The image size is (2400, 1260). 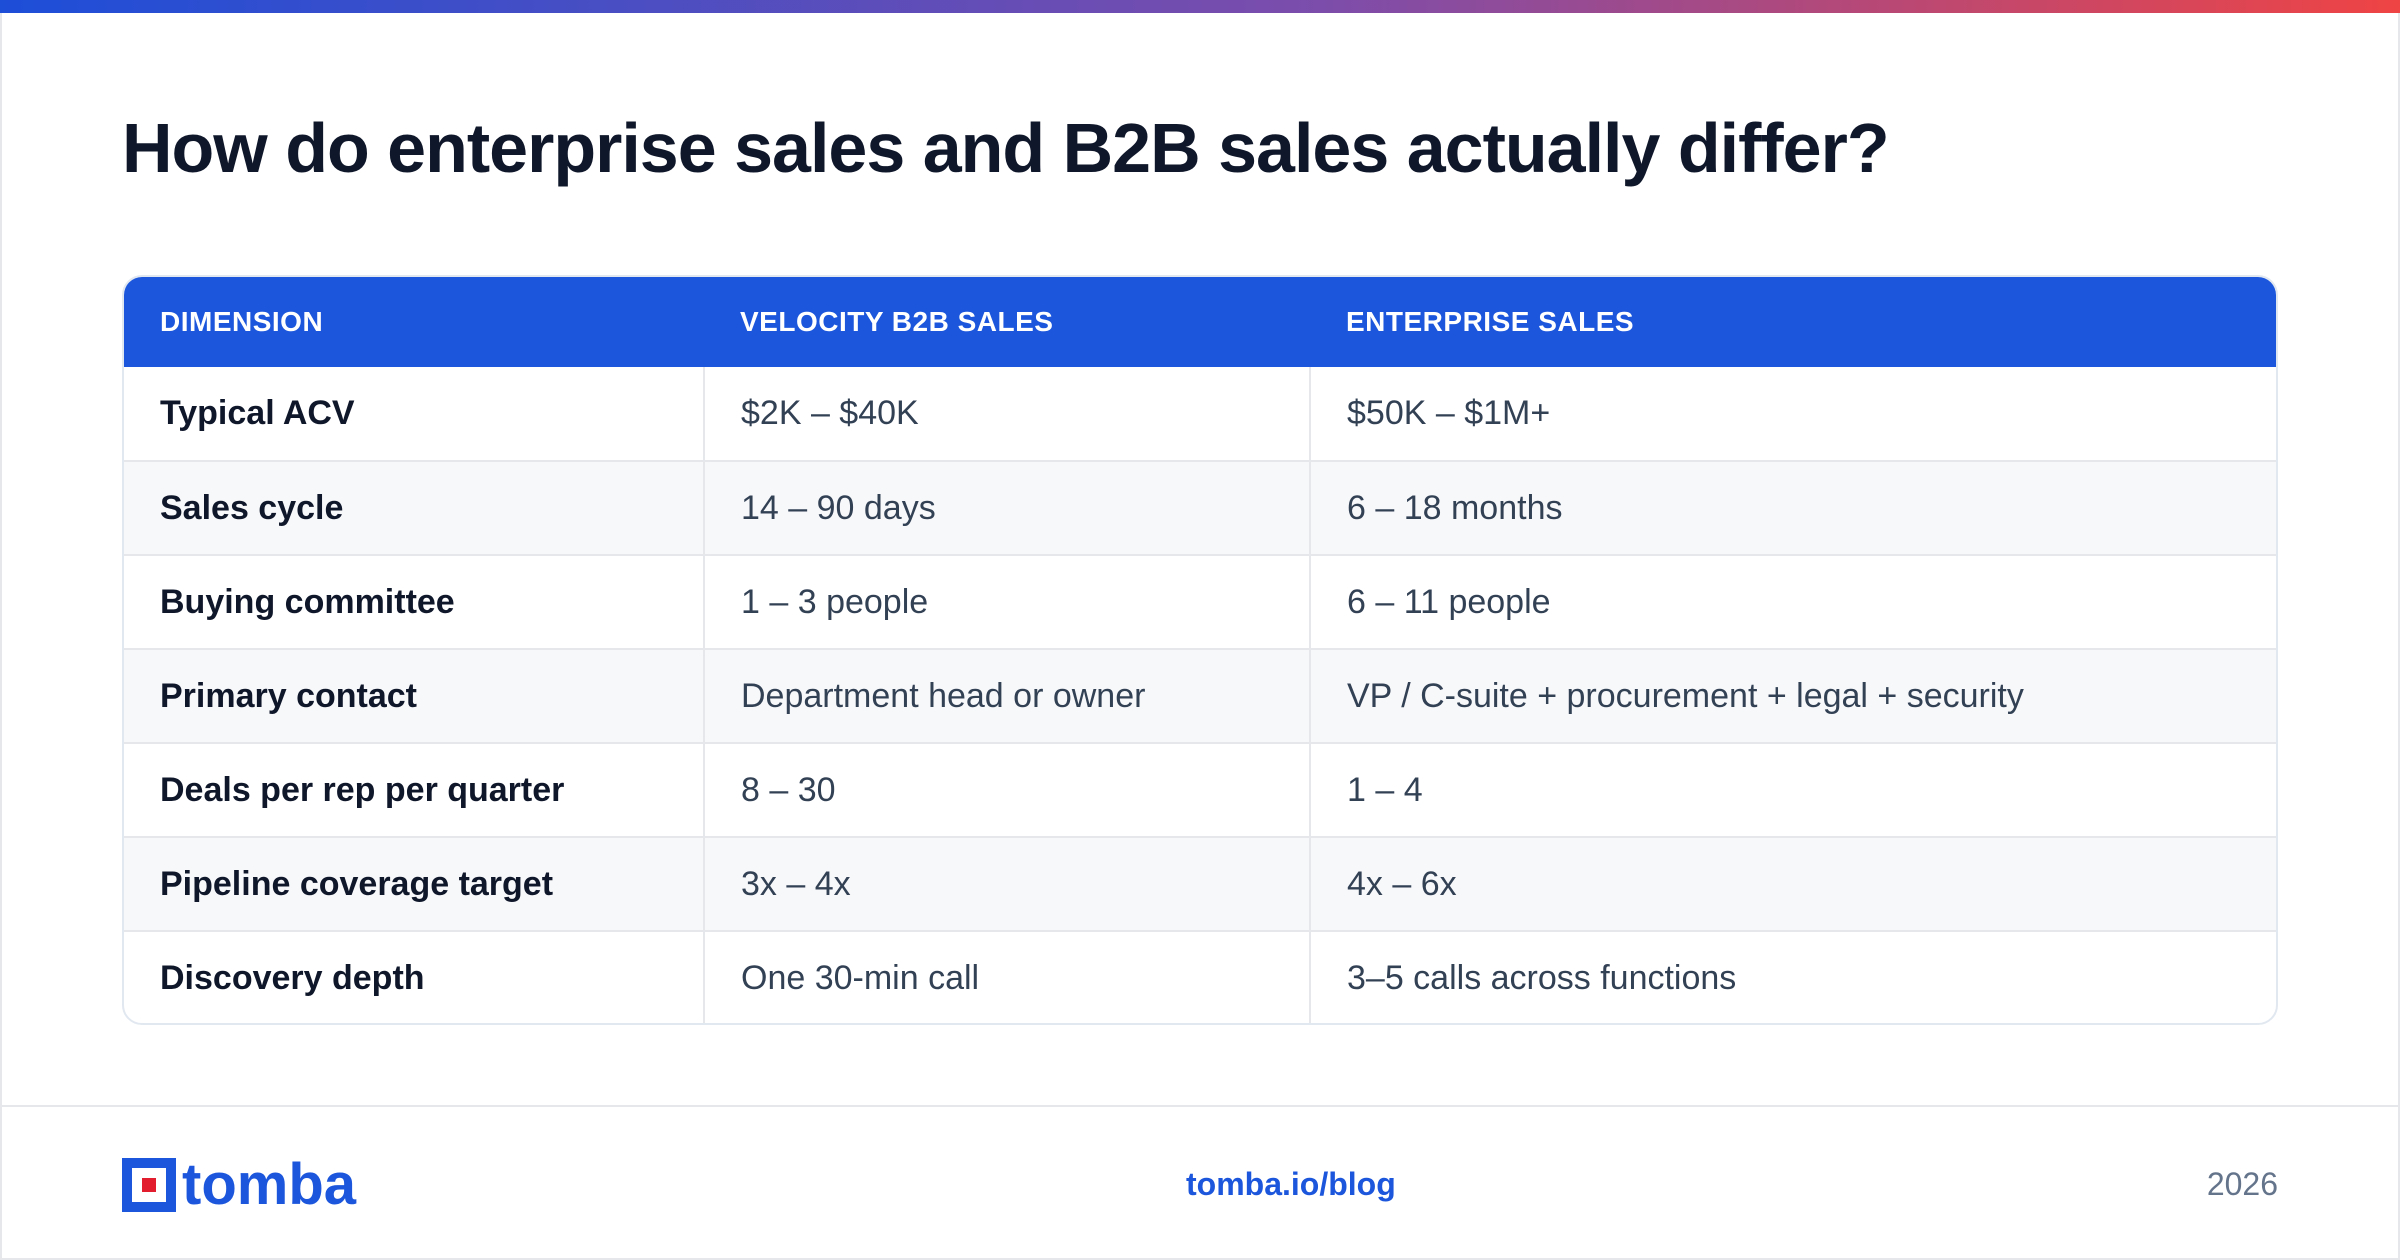 I want to click on table-row: Deals per rep per quarter 8 – 30 1 – 4, so click(x=1200, y=790).